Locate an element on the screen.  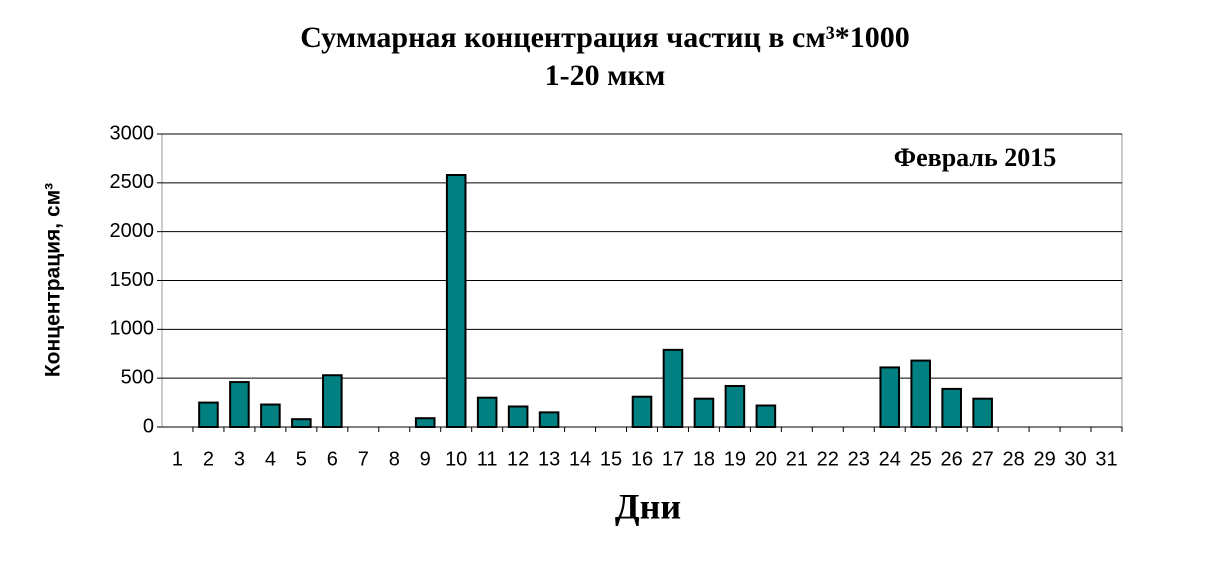
x-tick-label: 22 is located at coordinates (828, 459).